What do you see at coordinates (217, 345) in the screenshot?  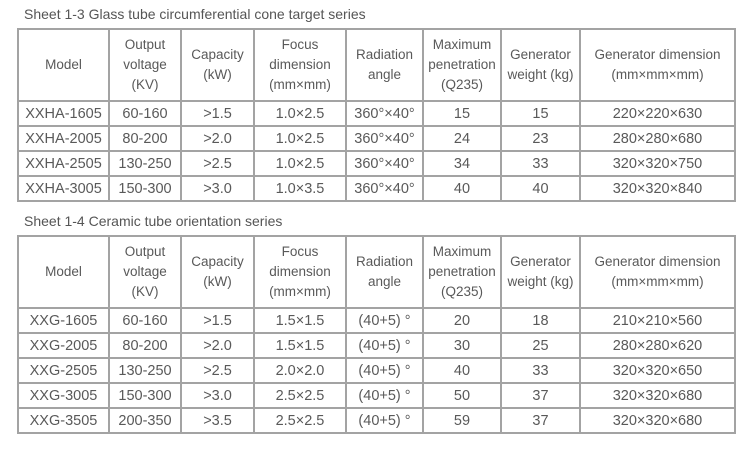 I see `cell-capacity: >2.0` at bounding box center [217, 345].